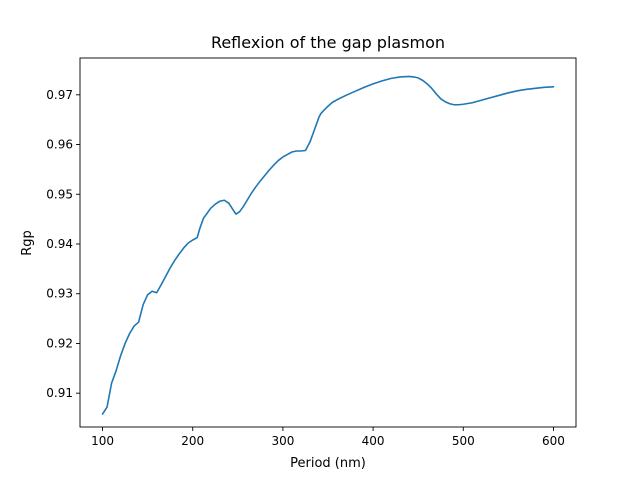  What do you see at coordinates (463, 441) in the screenshot?
I see `x-tick-label: 500` at bounding box center [463, 441].